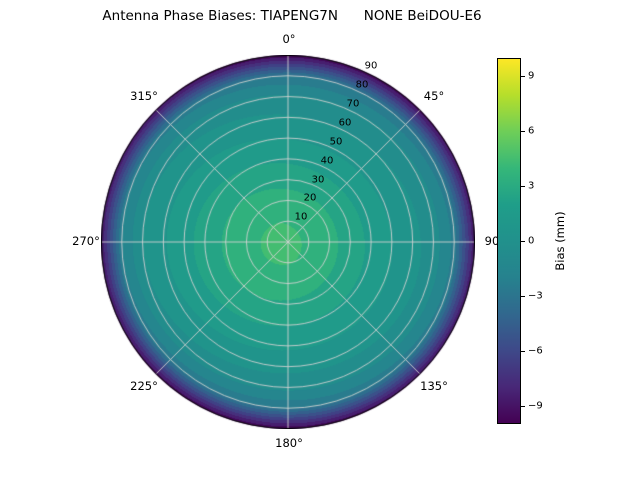  What do you see at coordinates (289, 39) in the screenshot?
I see `theta-tick-label-0: 0°` at bounding box center [289, 39].